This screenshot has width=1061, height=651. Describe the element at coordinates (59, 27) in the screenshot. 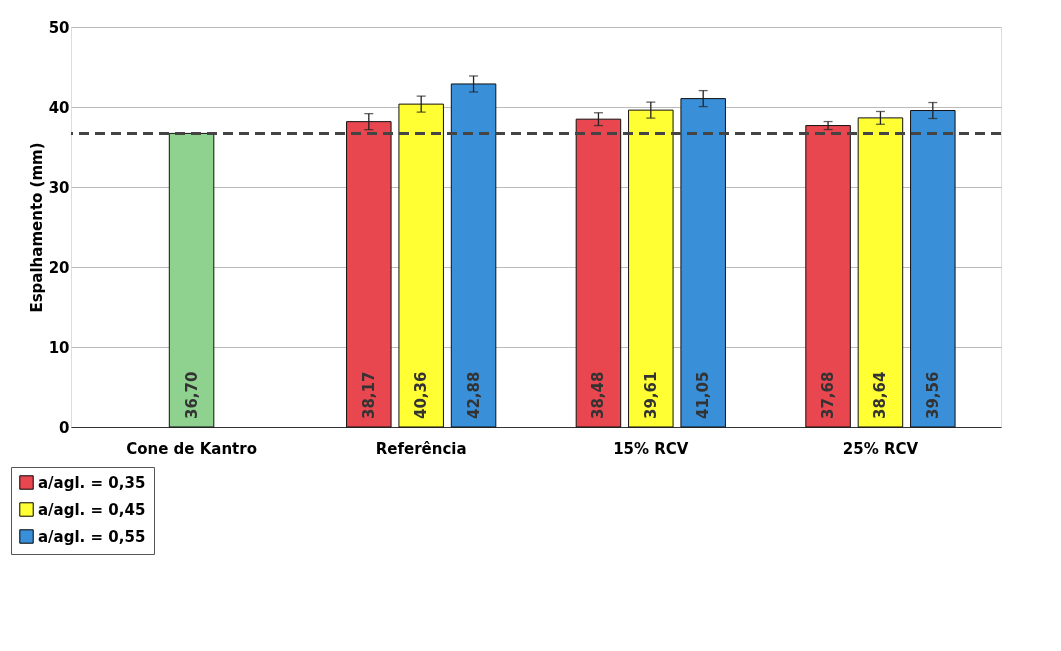

I see `y-tick-label: 50` at that location.